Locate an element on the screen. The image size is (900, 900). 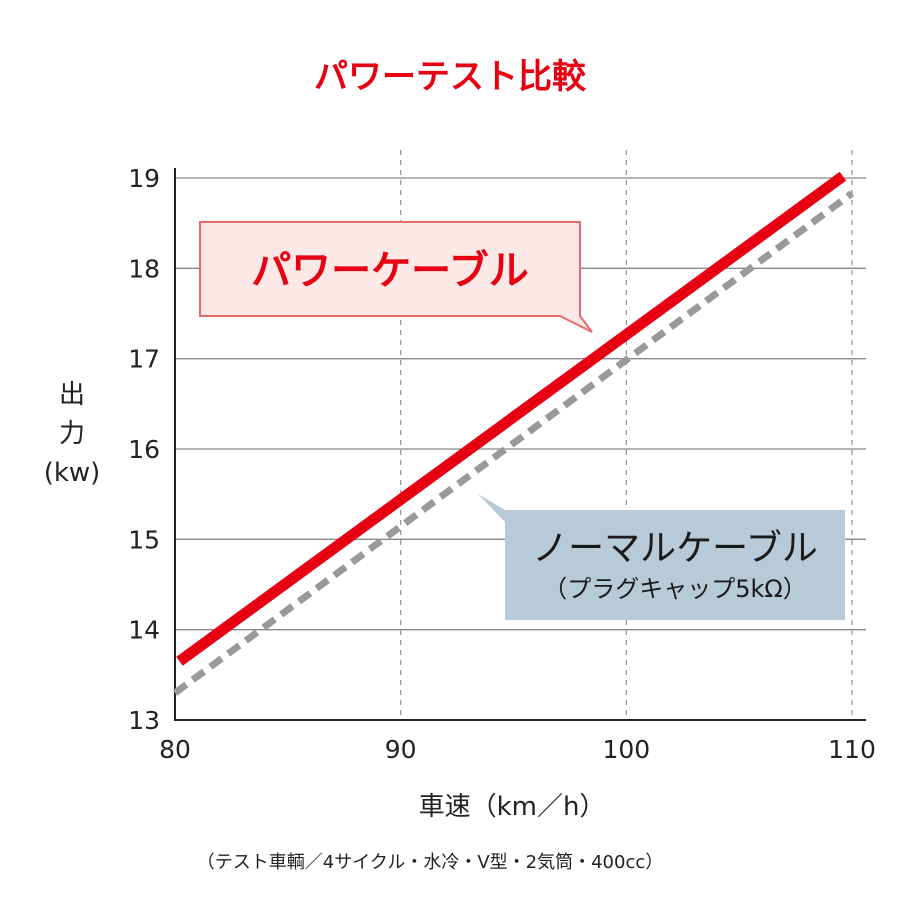
normal-cable-callout: ノーマルケーブル （プラグキャップ5kΩ） is located at coordinates (661, 557).